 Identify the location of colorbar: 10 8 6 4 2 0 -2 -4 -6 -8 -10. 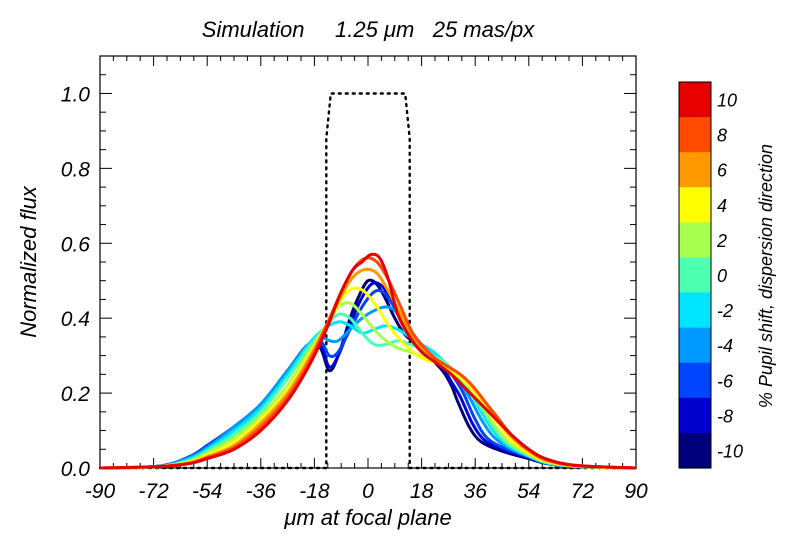
(710, 275).